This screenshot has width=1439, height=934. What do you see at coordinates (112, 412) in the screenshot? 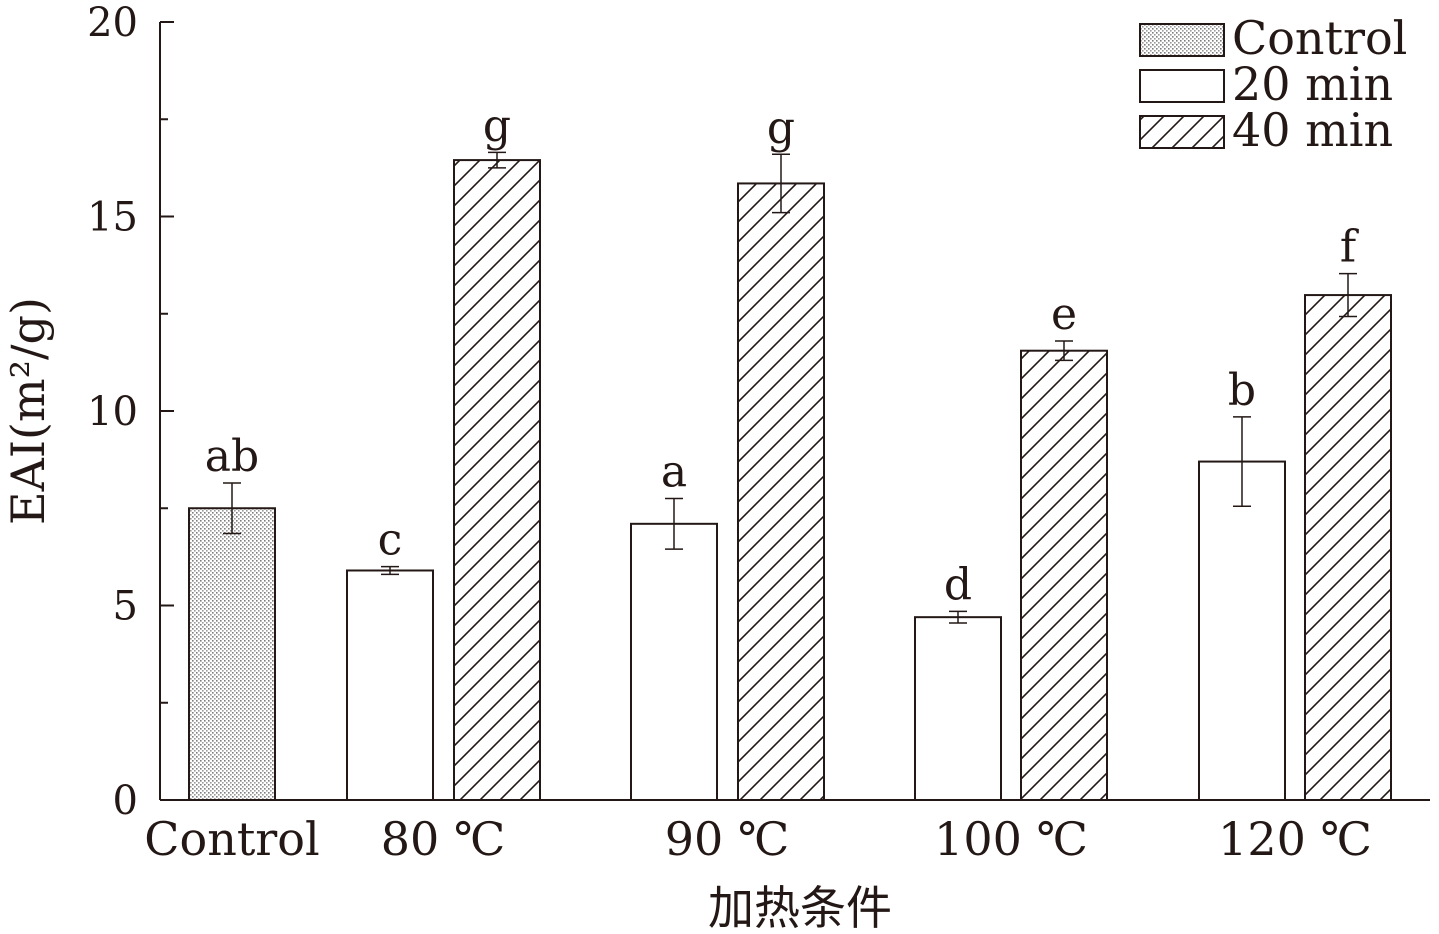
I see `y-tick-label: 10` at bounding box center [112, 412].